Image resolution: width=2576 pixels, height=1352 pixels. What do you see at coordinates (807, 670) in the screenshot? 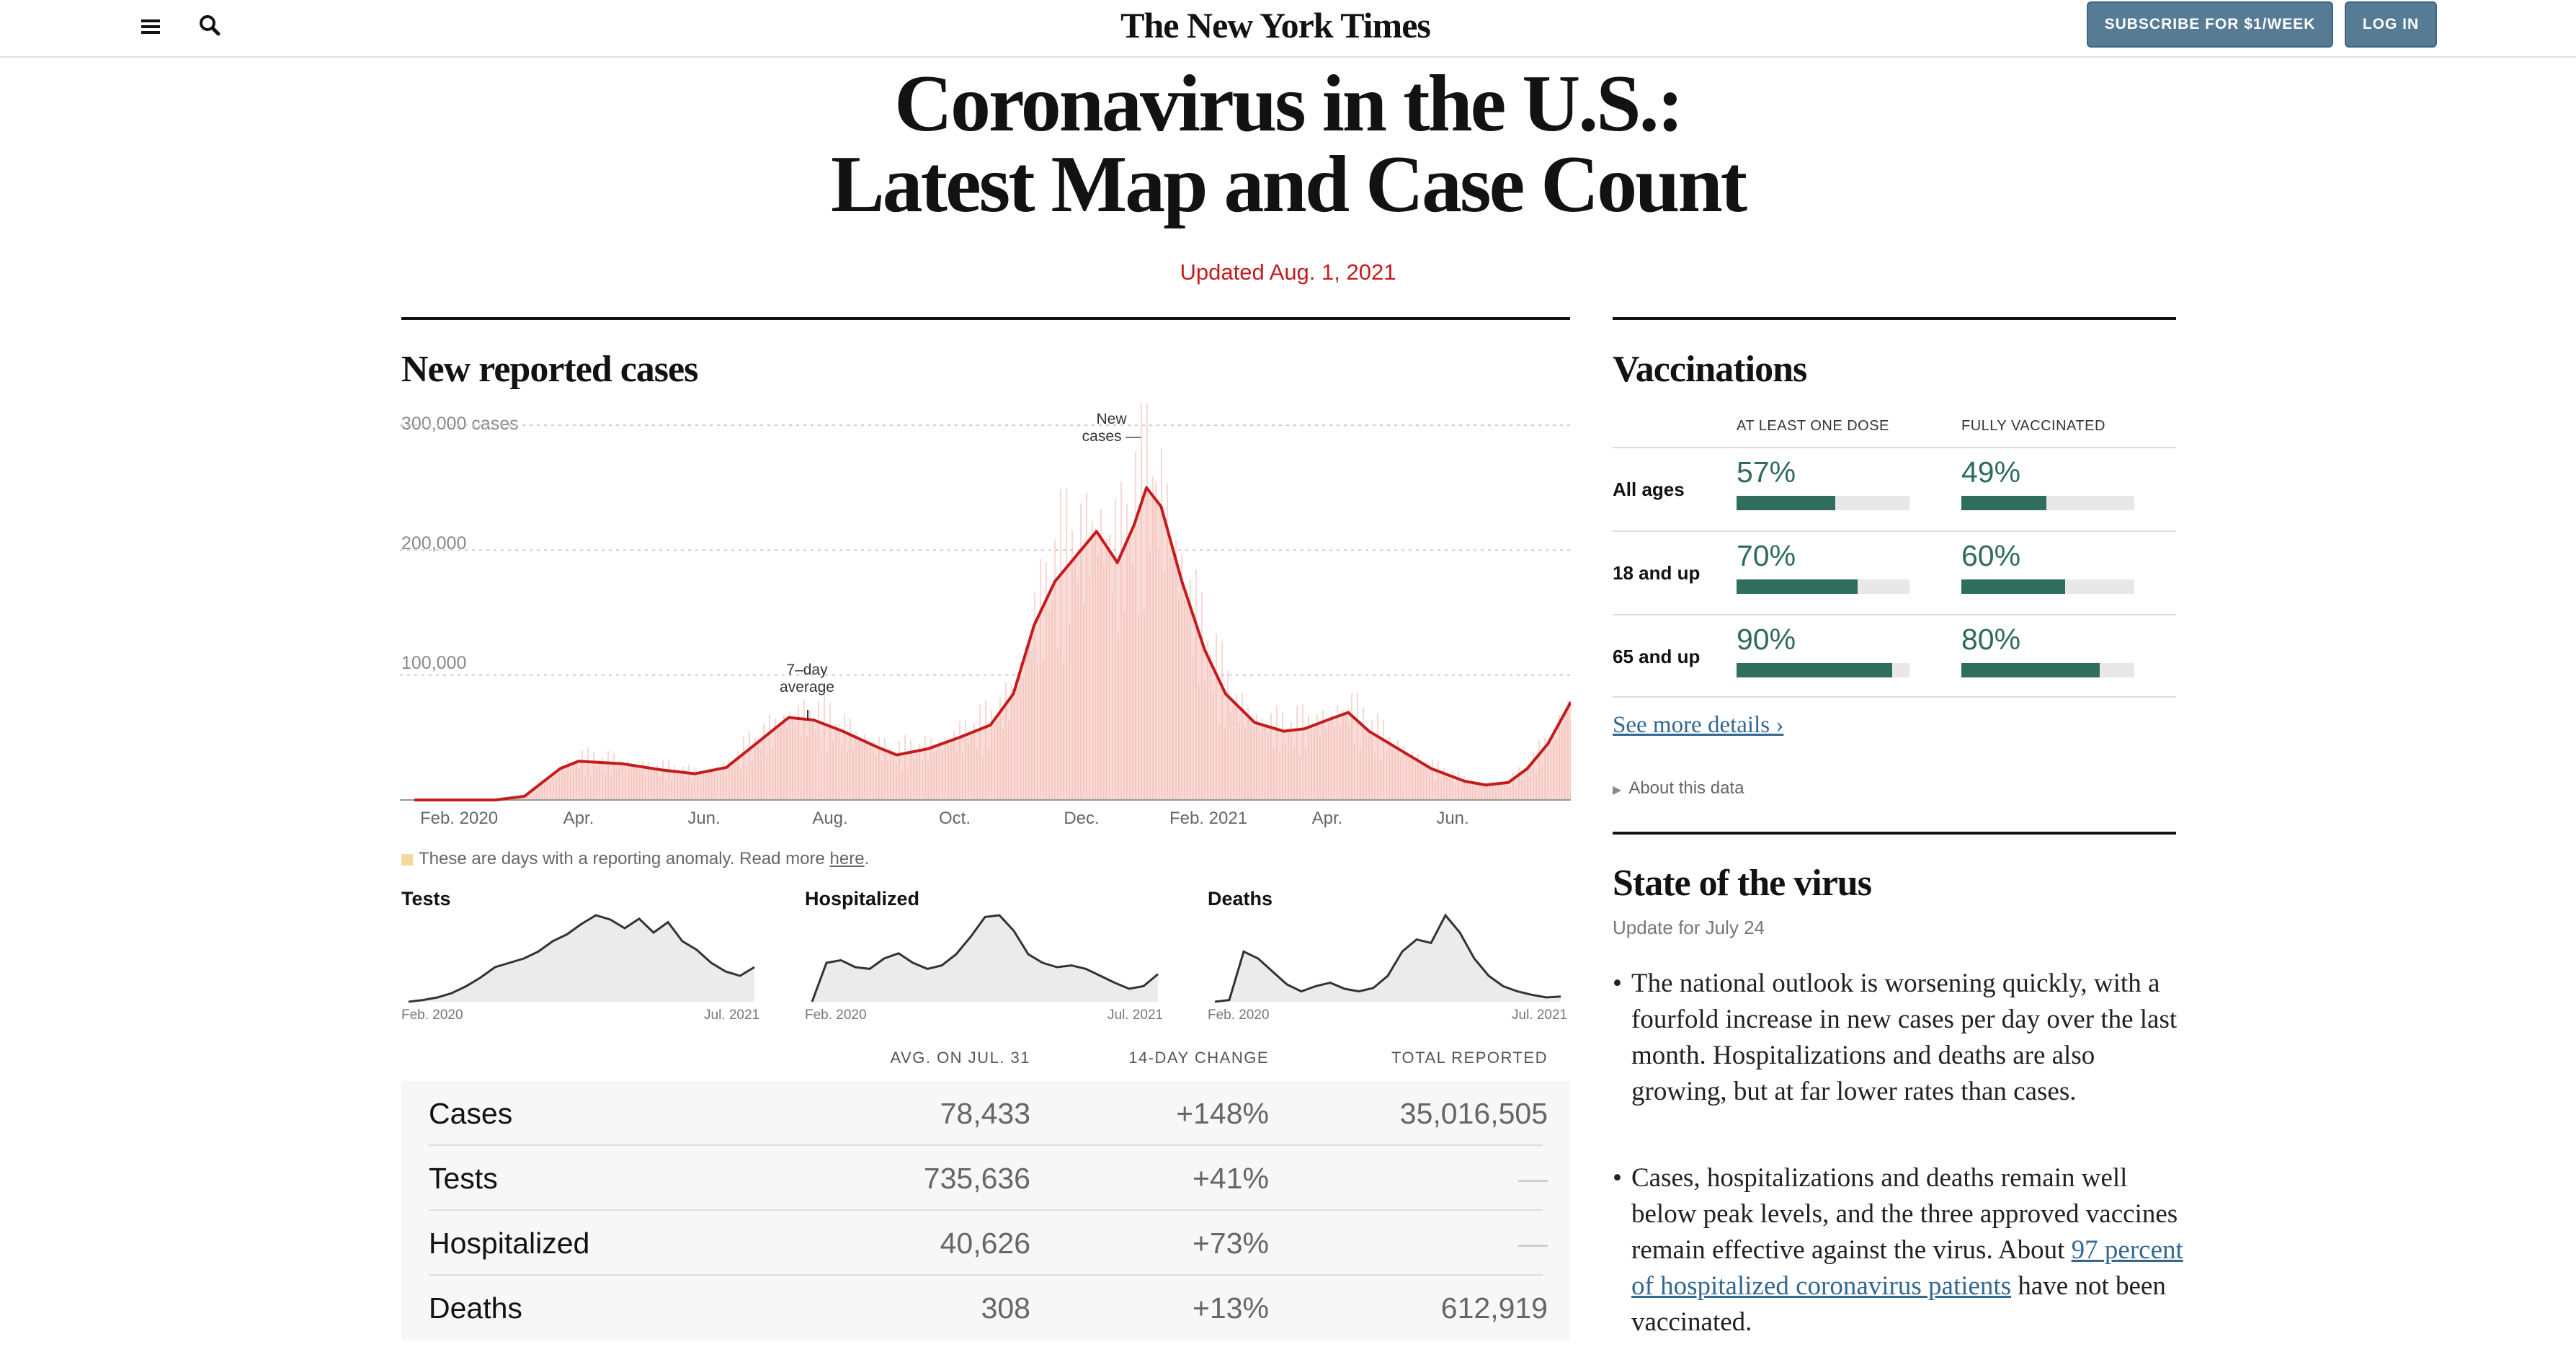
I see `annotation-7day-line1: 7–day` at bounding box center [807, 670].